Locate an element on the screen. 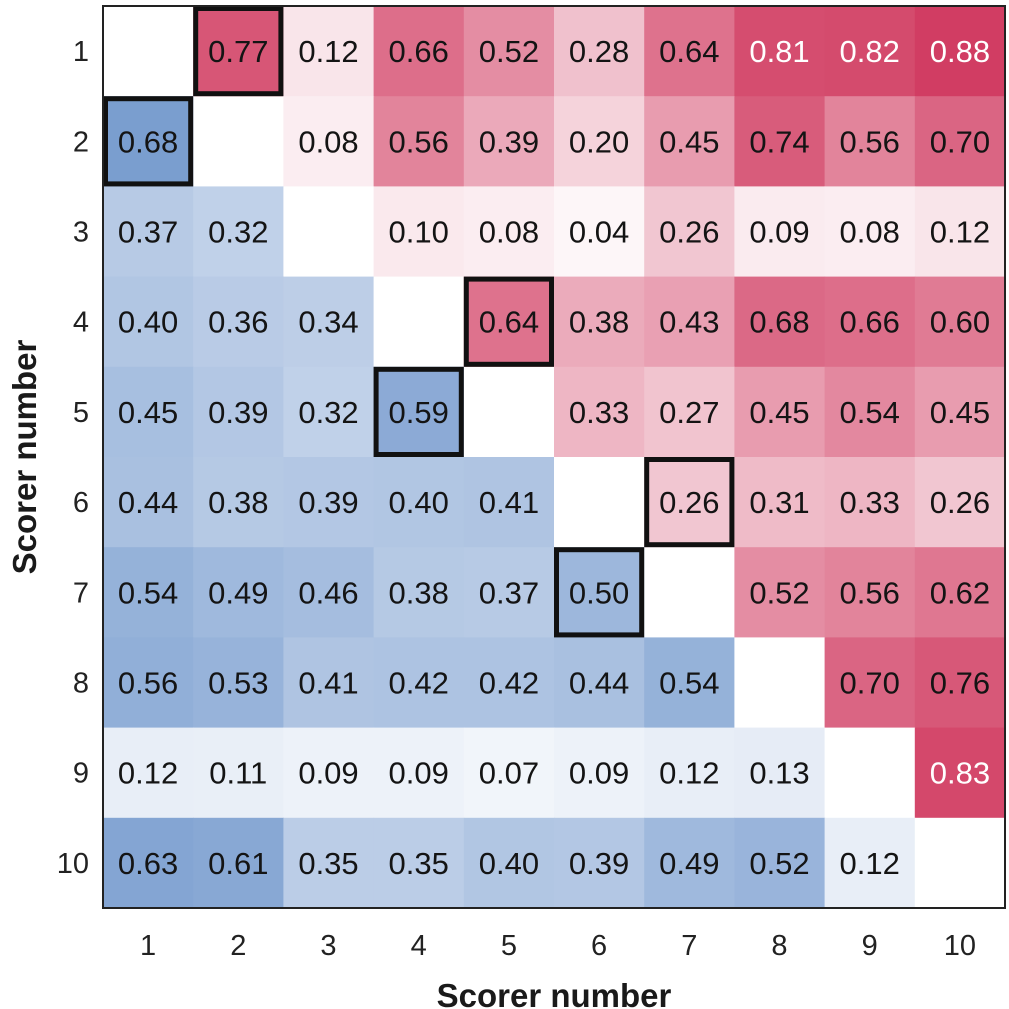 This screenshot has width=1009, height=1009. x-tick-label: 5 is located at coordinates (509, 946).